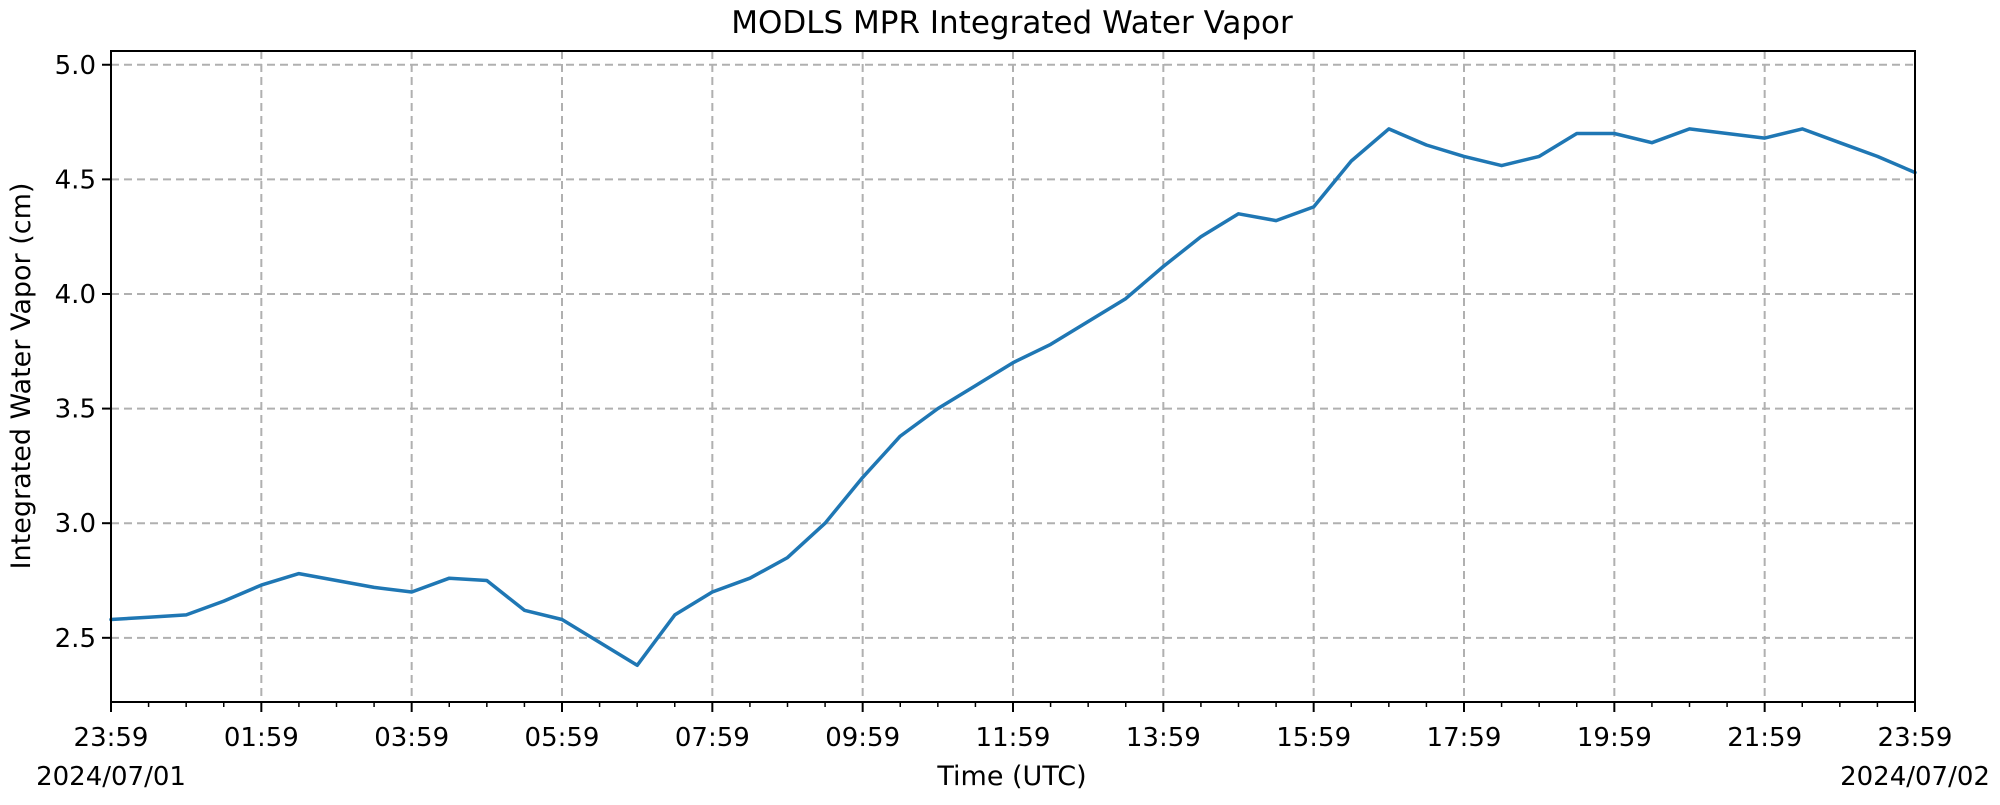 The width and height of the screenshot is (2000, 805). What do you see at coordinates (1013, 738) in the screenshot?
I see `x-tick-label: 11:59` at bounding box center [1013, 738].